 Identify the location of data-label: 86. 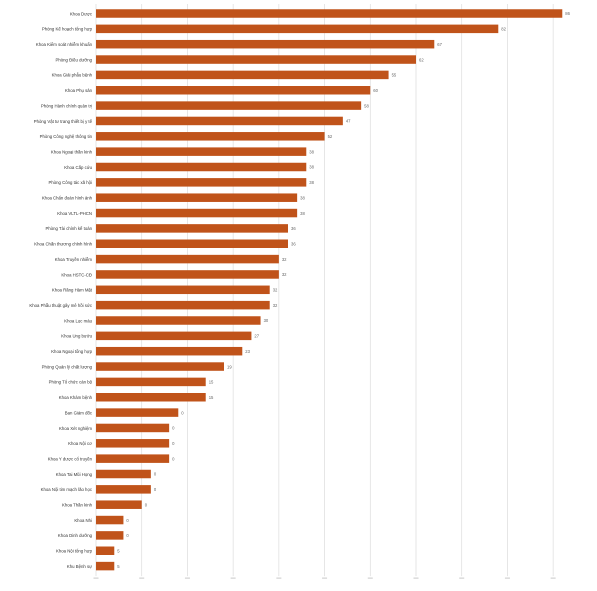
(567, 13).